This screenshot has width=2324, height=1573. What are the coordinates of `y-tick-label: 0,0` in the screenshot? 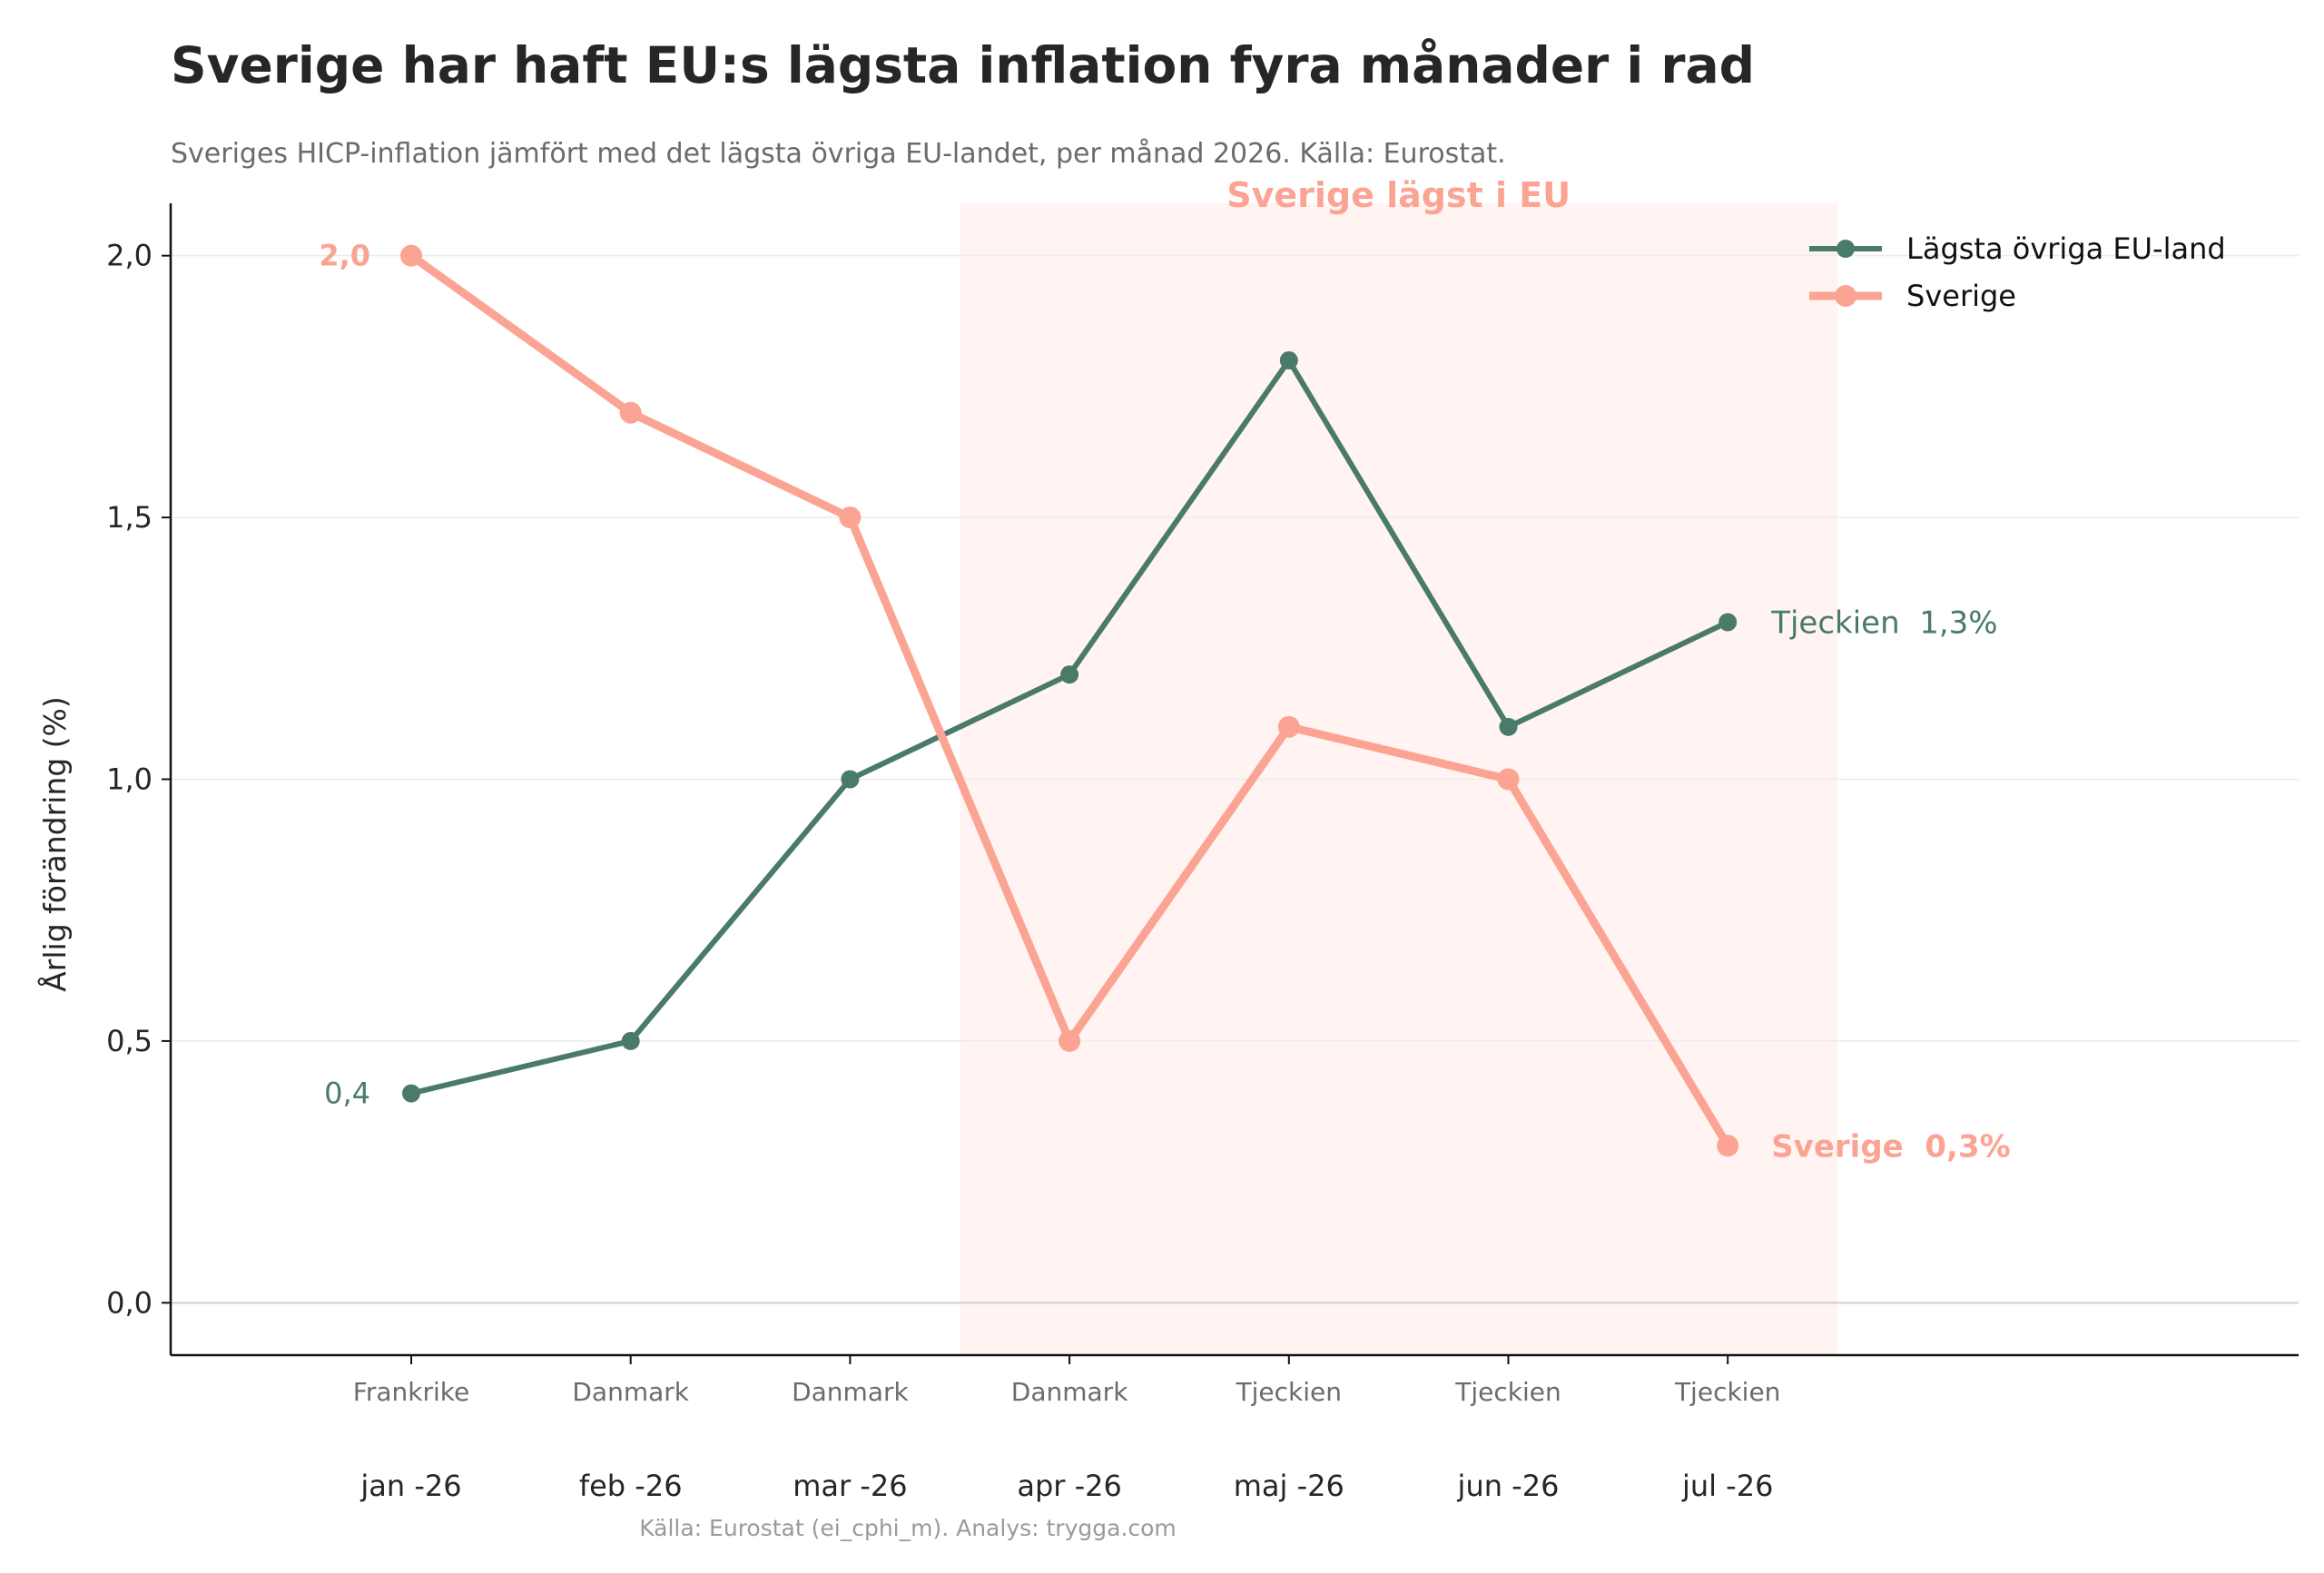 It's located at (129, 1302).